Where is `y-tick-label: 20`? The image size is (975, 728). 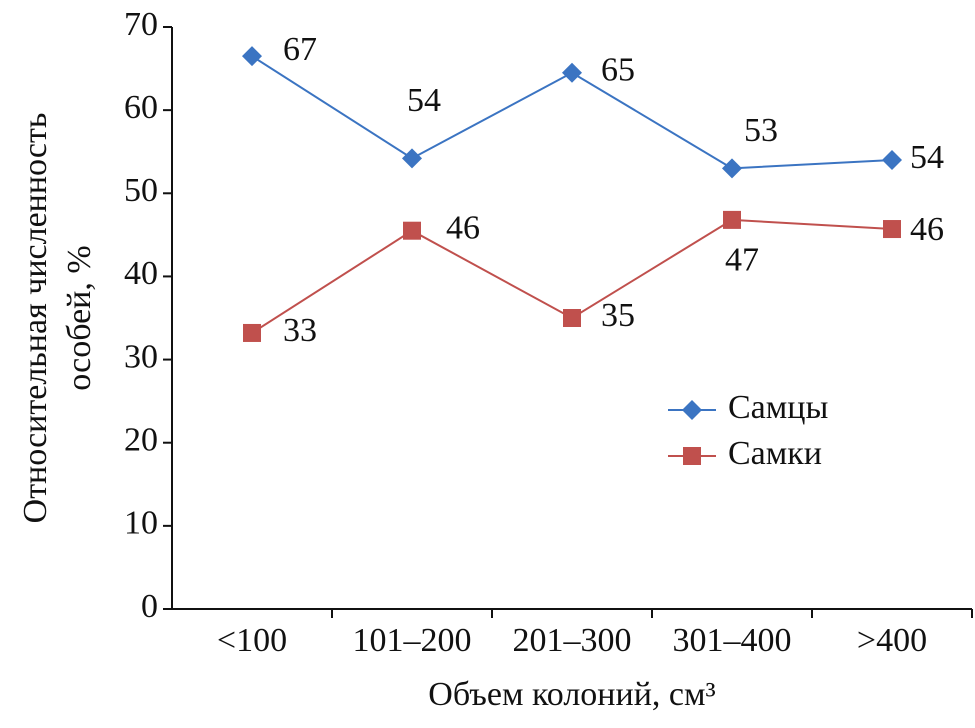 y-tick-label: 20 is located at coordinates (141, 440).